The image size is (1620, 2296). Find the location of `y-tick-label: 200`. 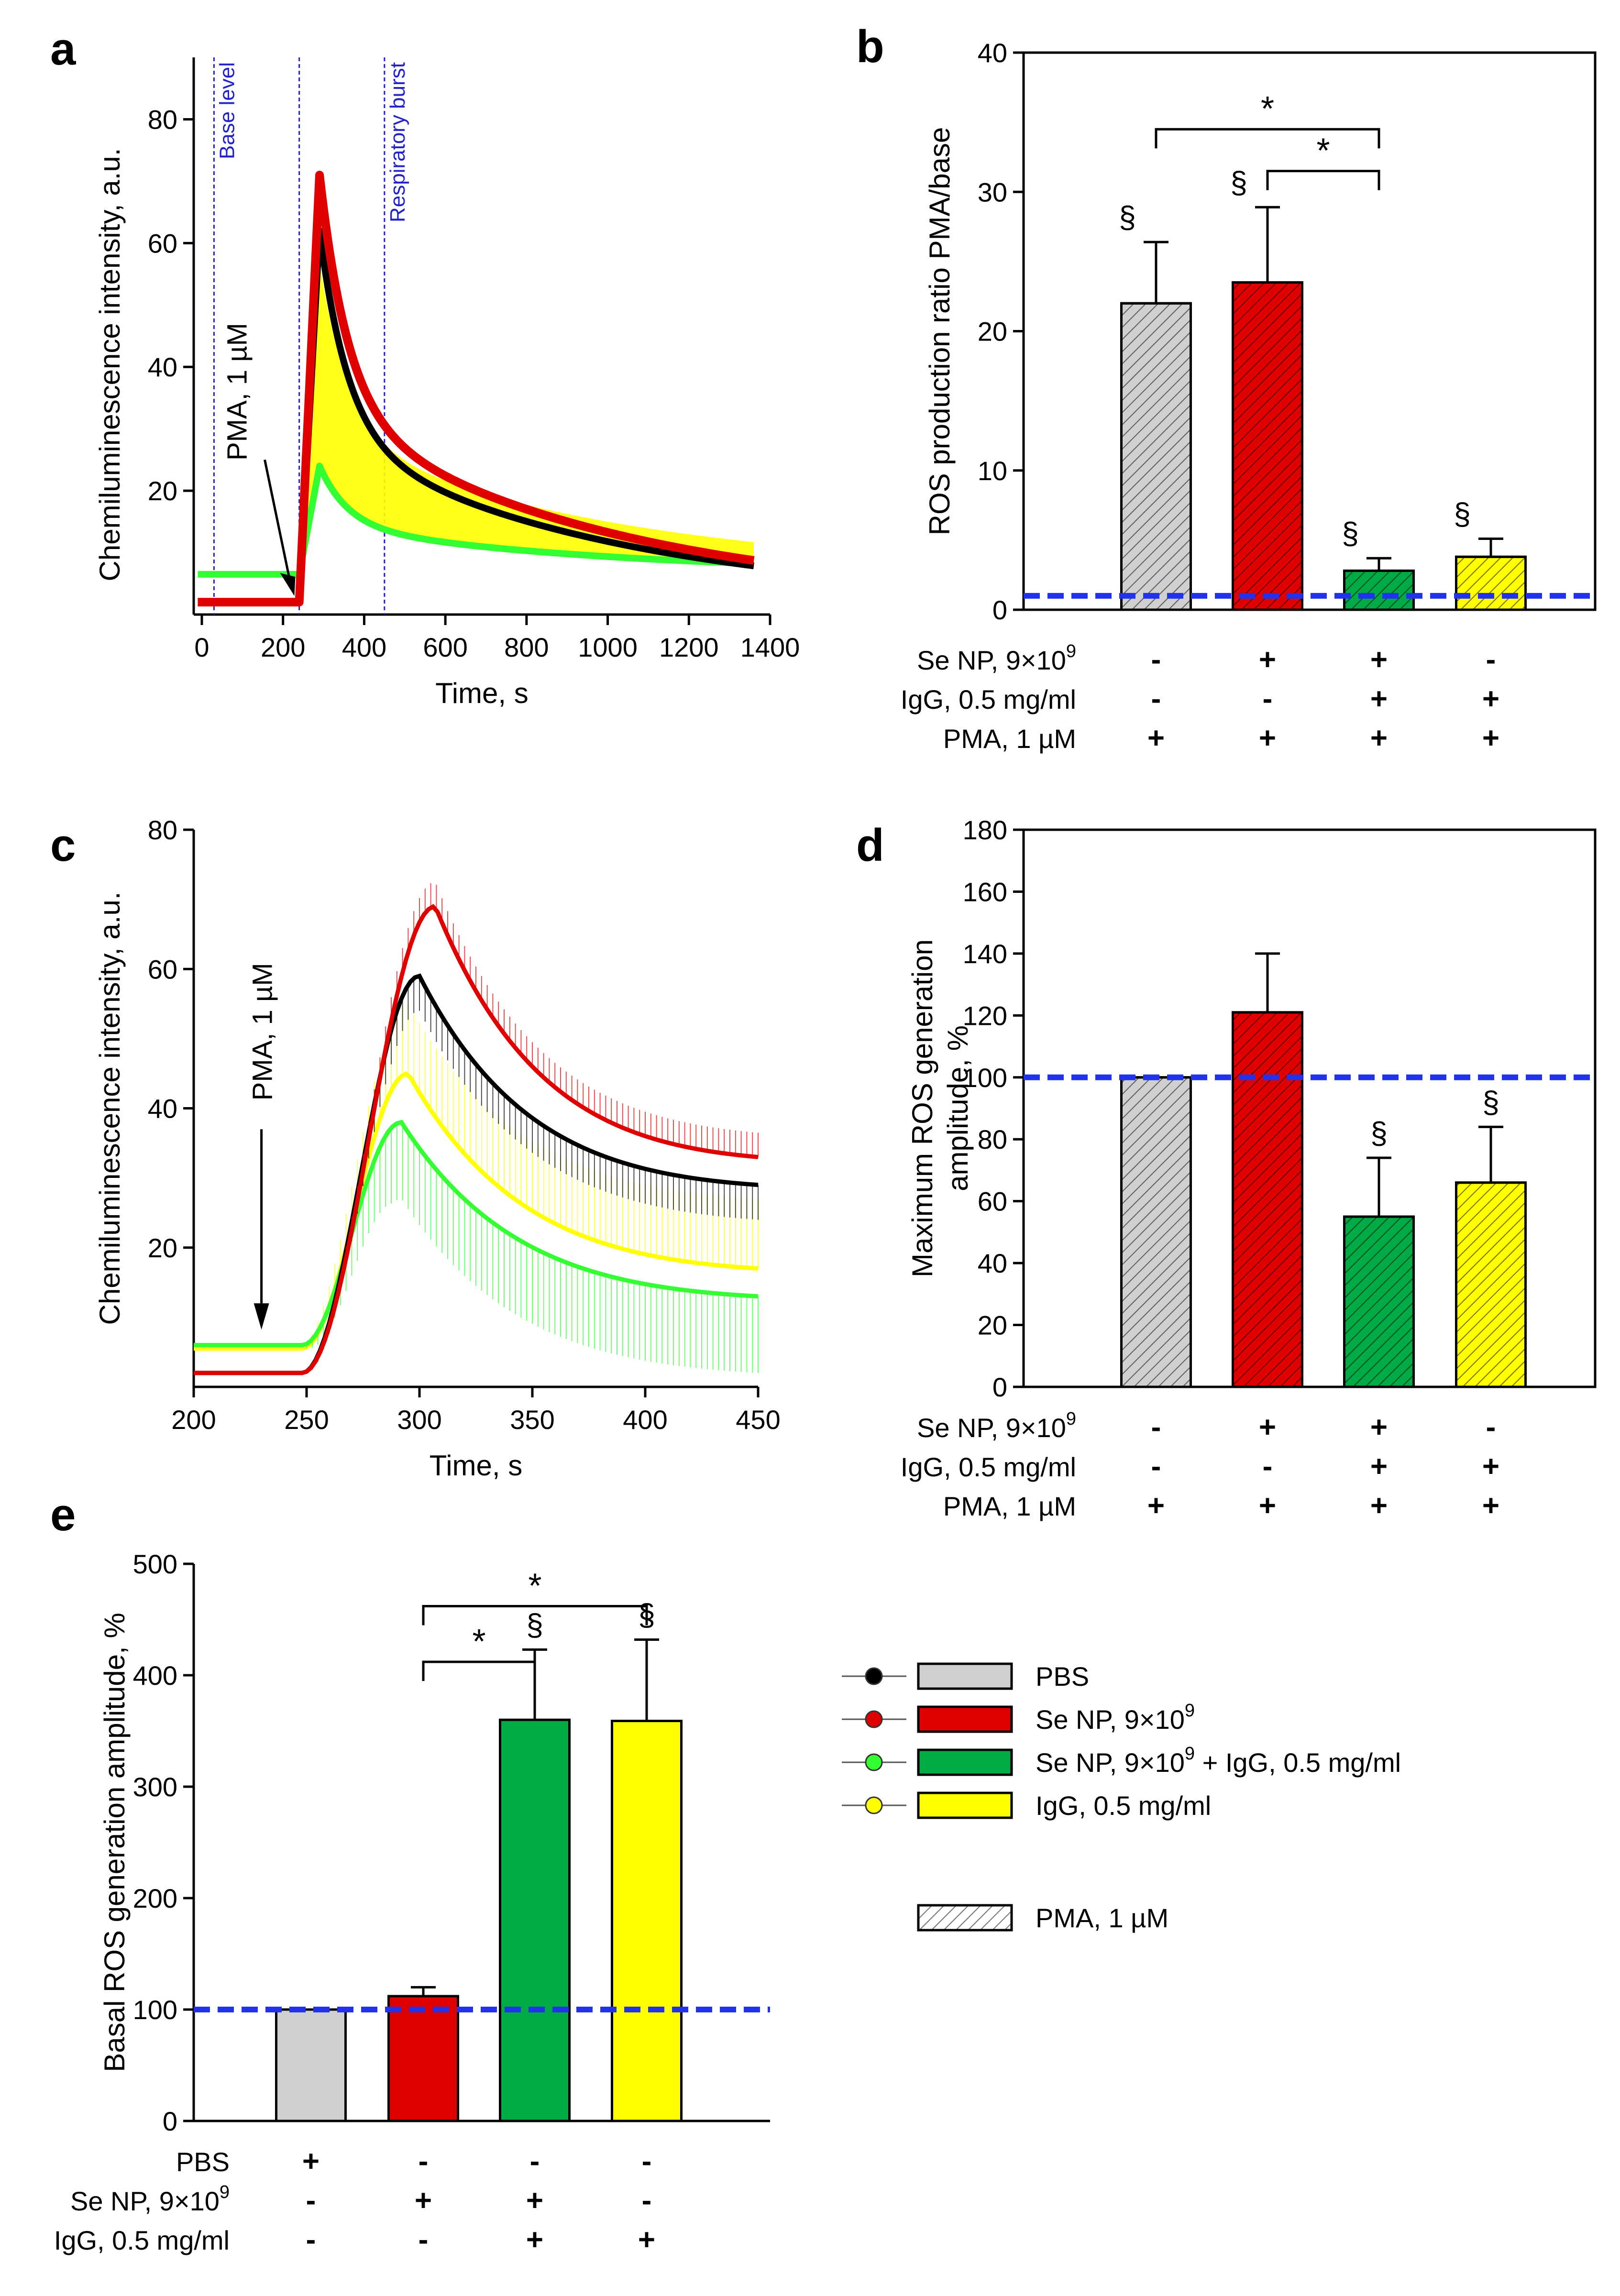

y-tick-label: 200 is located at coordinates (155, 1898).